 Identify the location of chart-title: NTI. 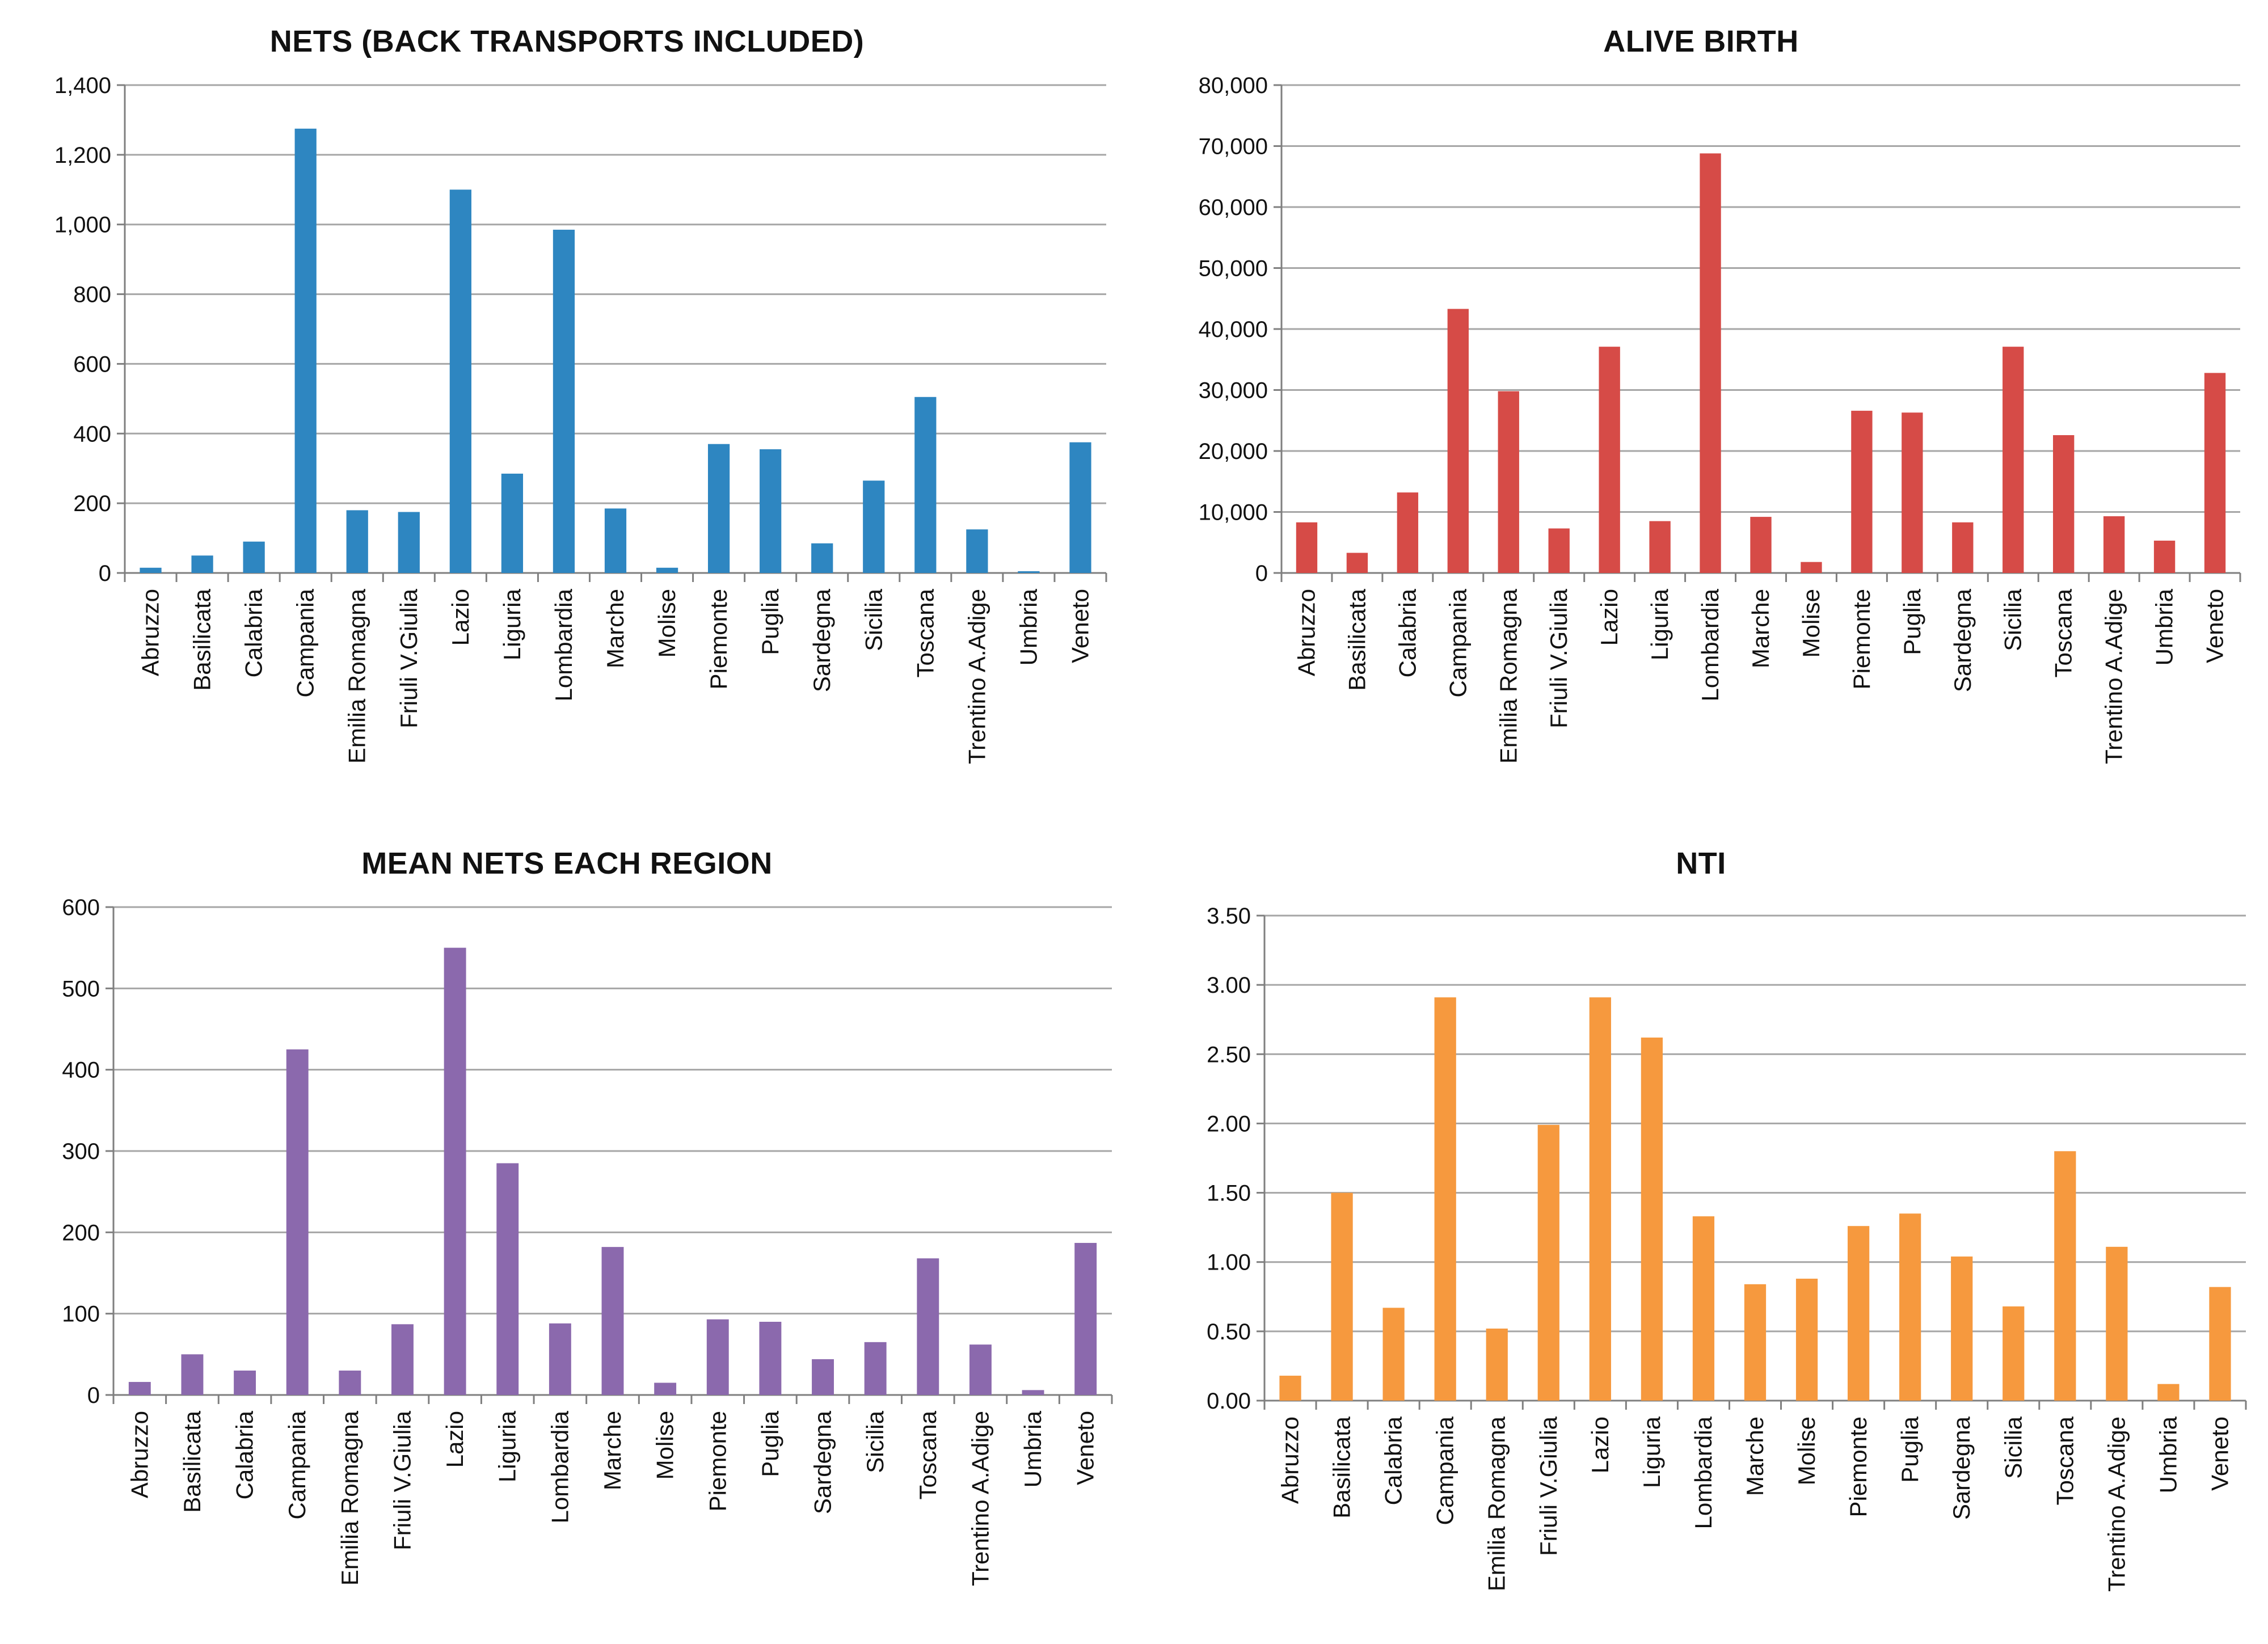
(1701, 863).